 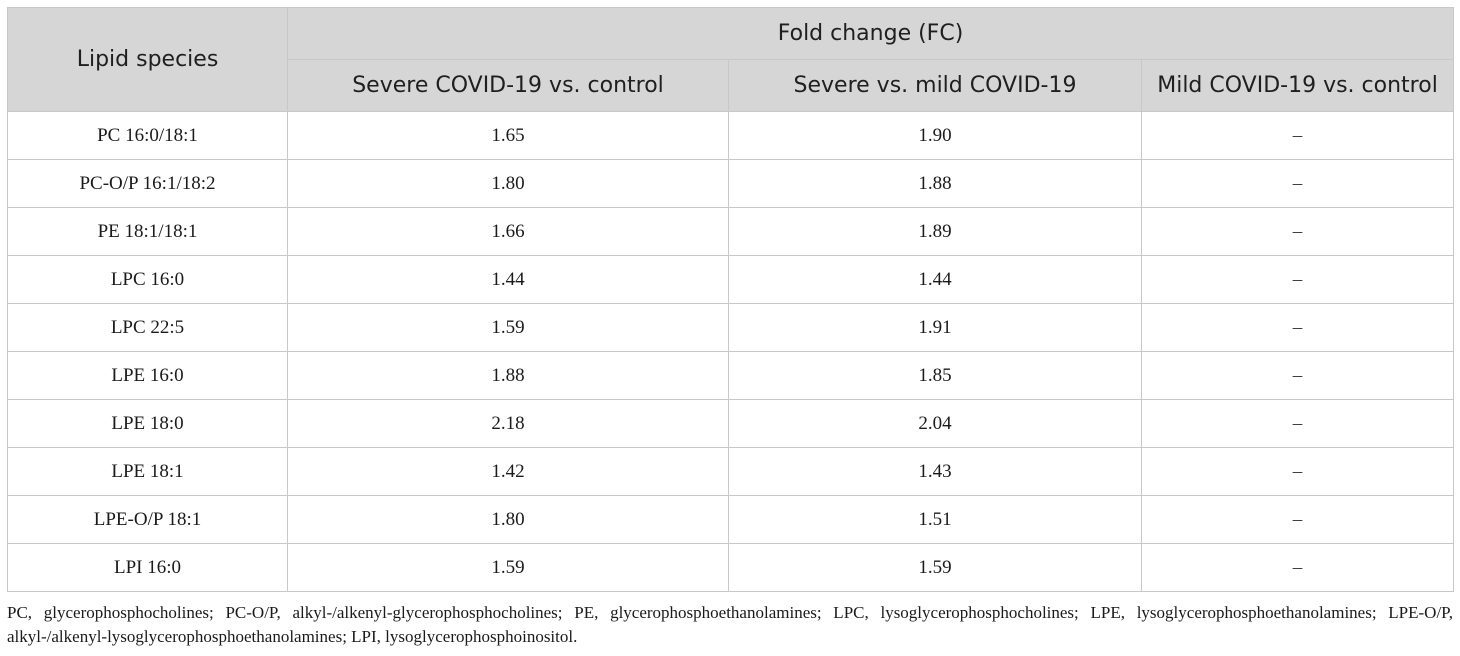 I want to click on cell-lipid-species: PC 16:0/18:1, so click(x=147, y=135).